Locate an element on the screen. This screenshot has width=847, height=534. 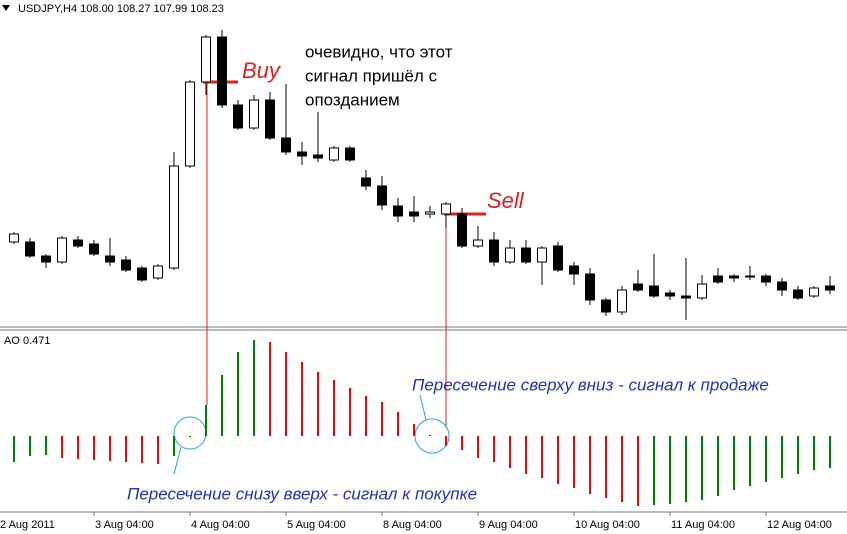
x-tick-label: 2 Aug 2011 is located at coordinates (27, 525).